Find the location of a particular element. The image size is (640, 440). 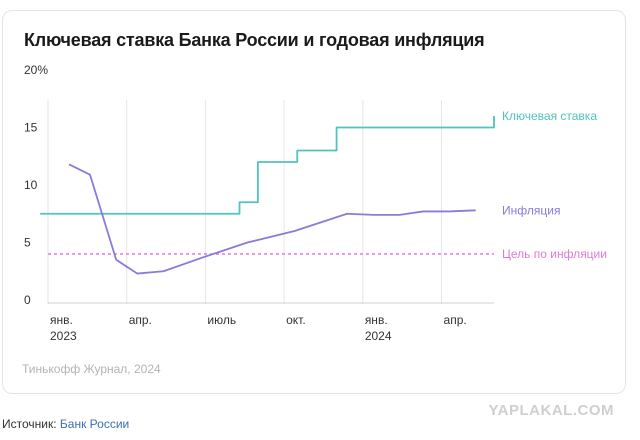

y-tick-label-1: 5 is located at coordinates (27, 243).